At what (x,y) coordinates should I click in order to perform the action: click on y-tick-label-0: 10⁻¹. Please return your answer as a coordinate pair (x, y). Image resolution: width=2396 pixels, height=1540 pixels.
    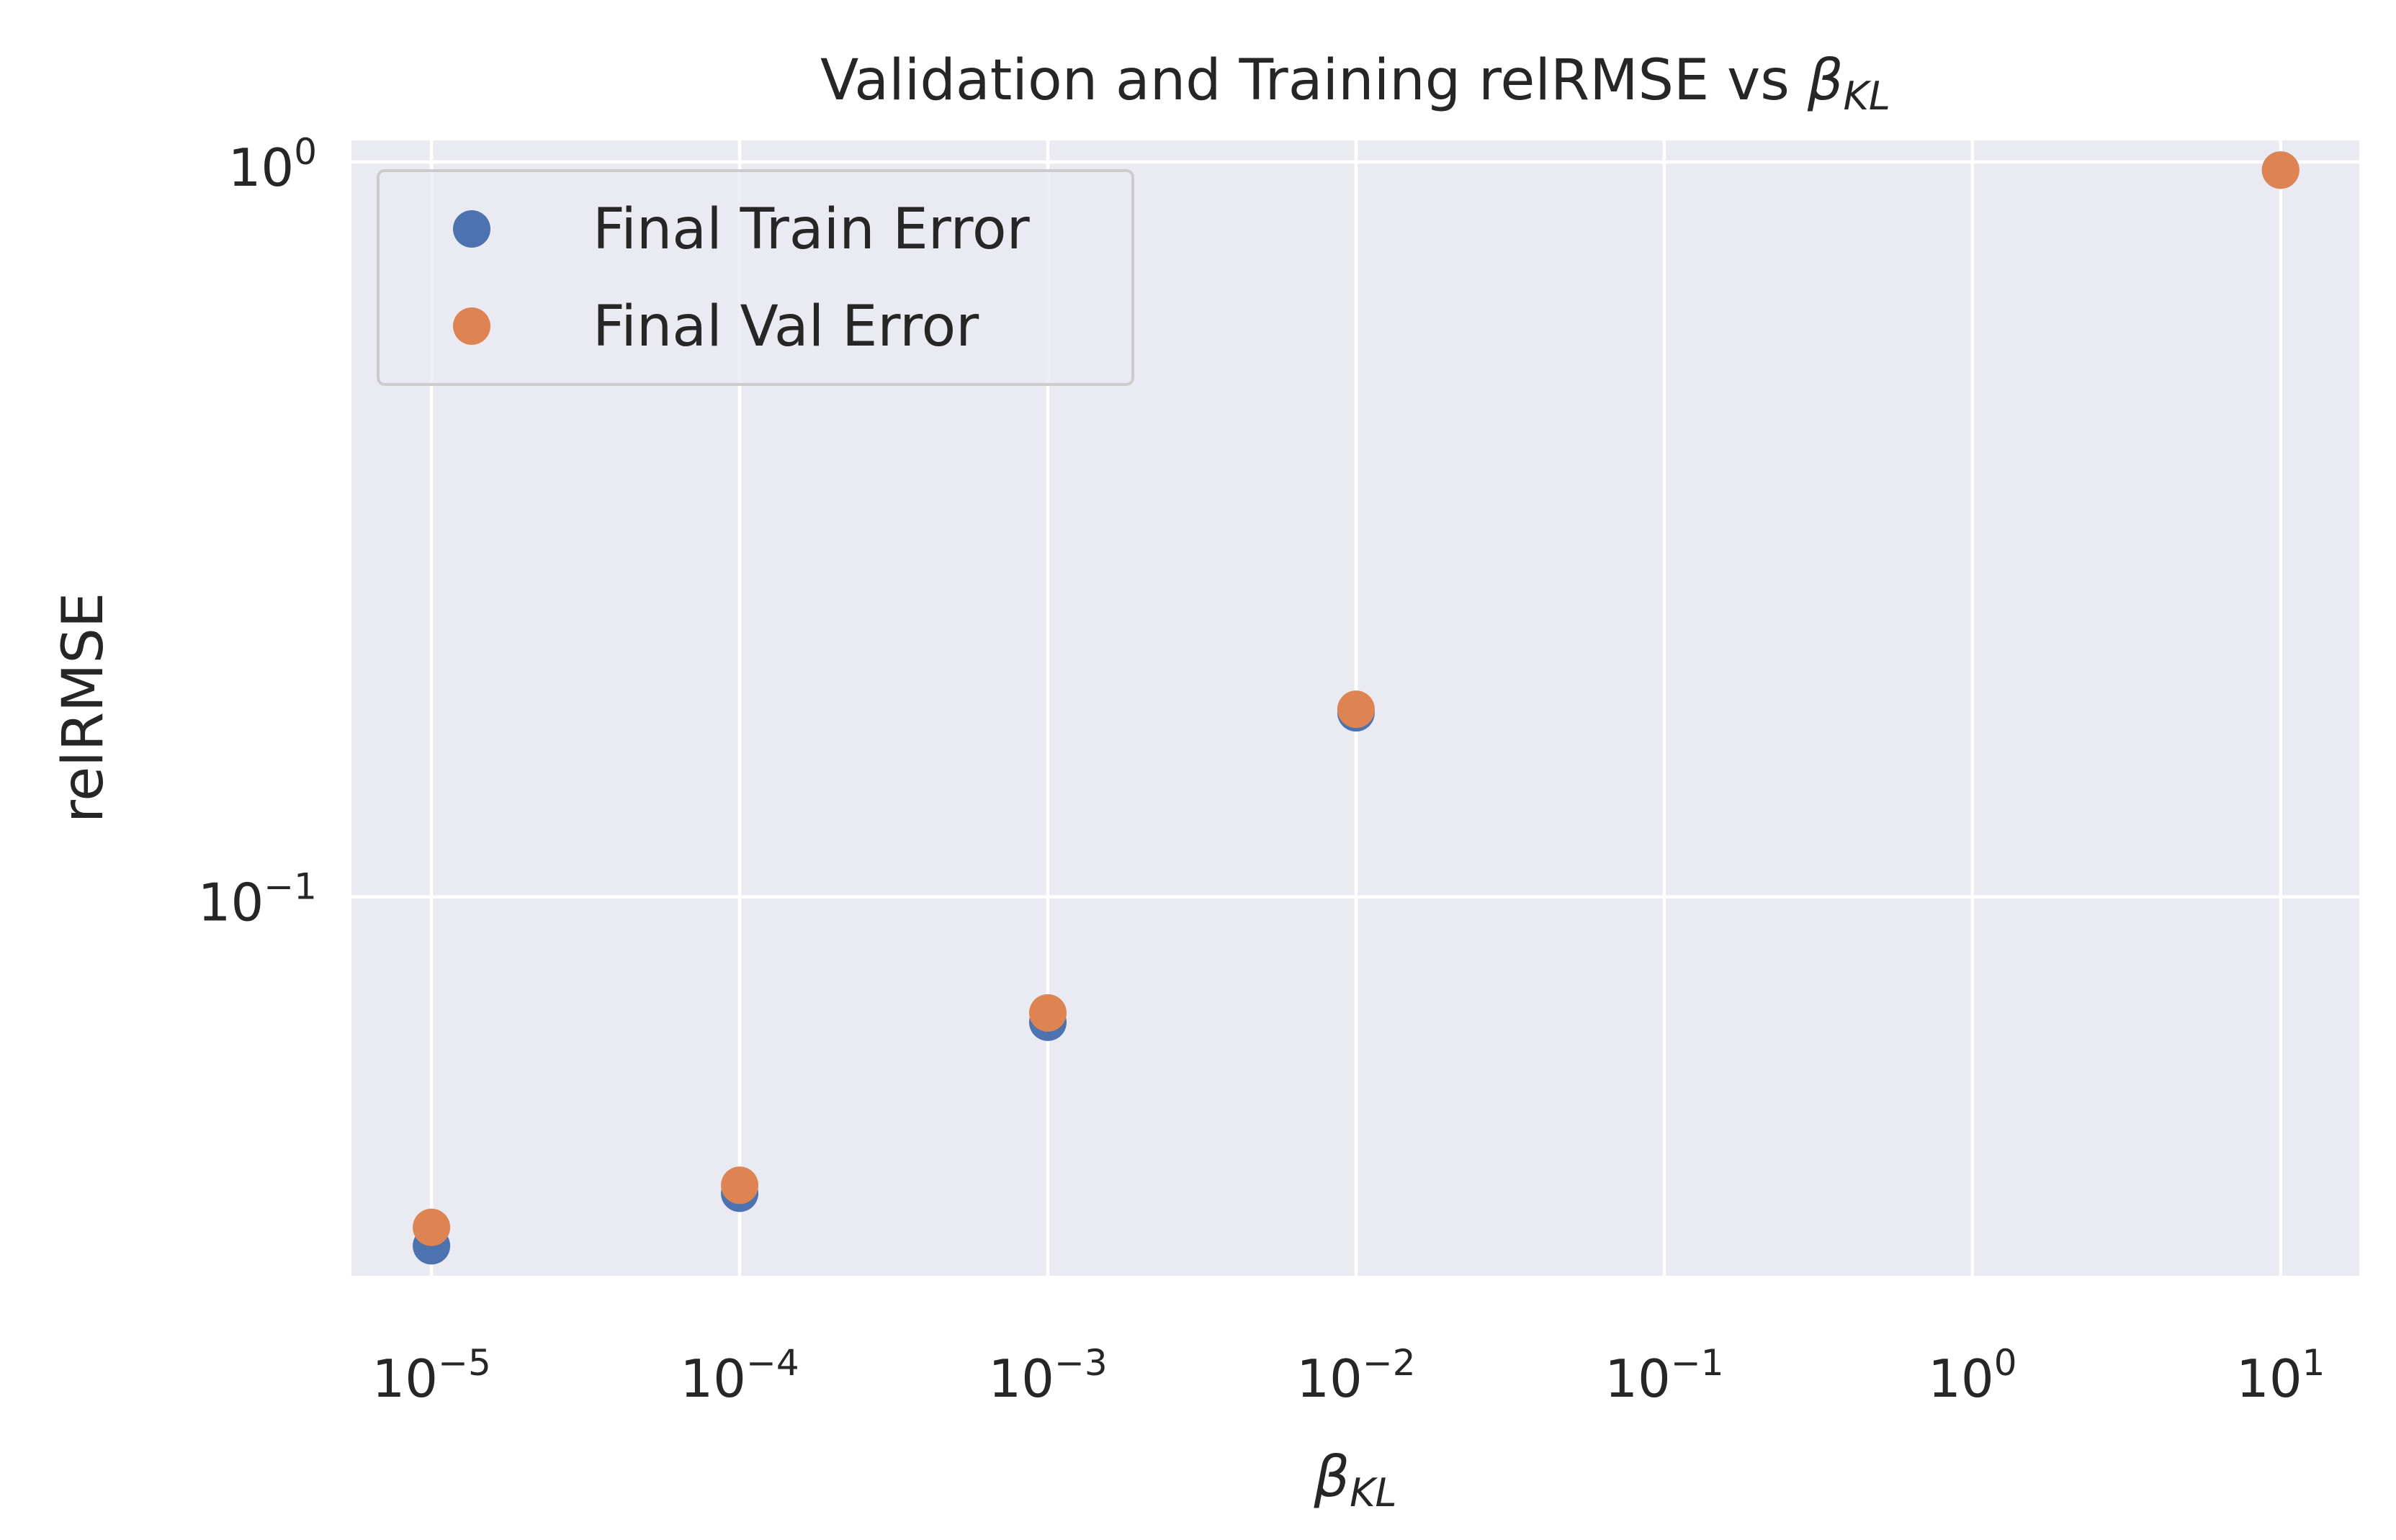
    Looking at the image, I should click on (257, 899).